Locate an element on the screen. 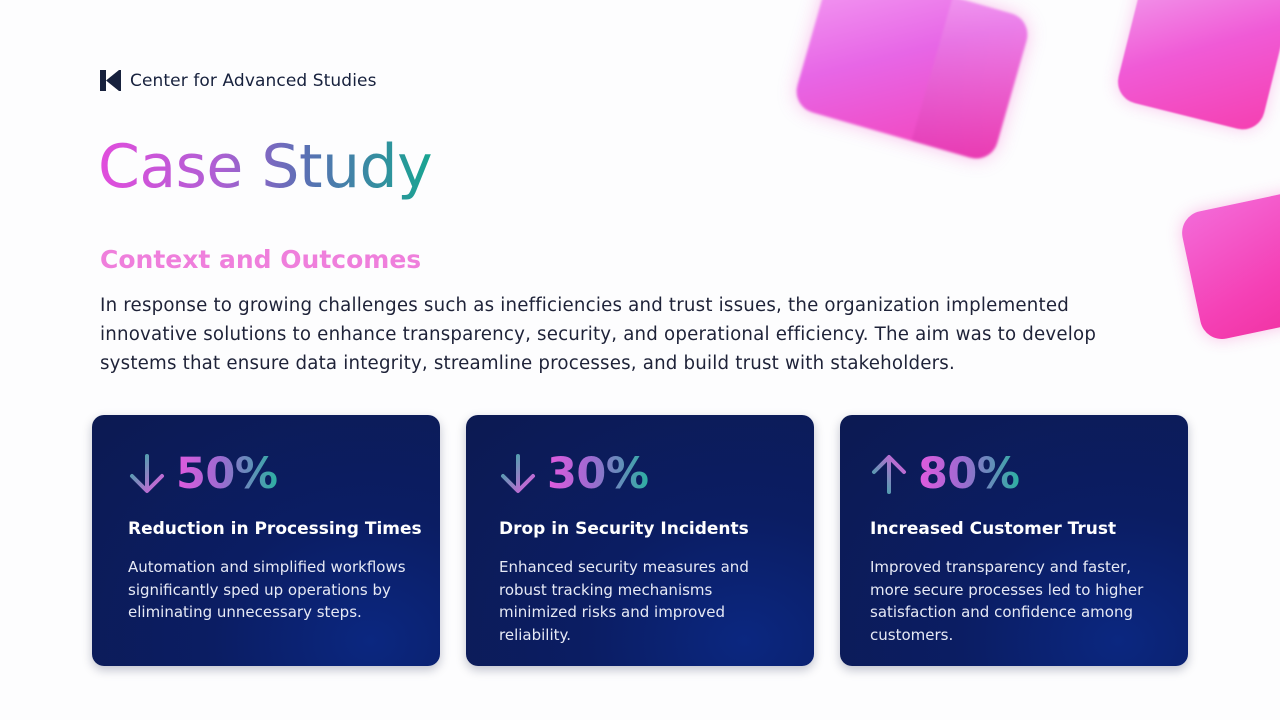  metric-row: 50% is located at coordinates (203, 474).